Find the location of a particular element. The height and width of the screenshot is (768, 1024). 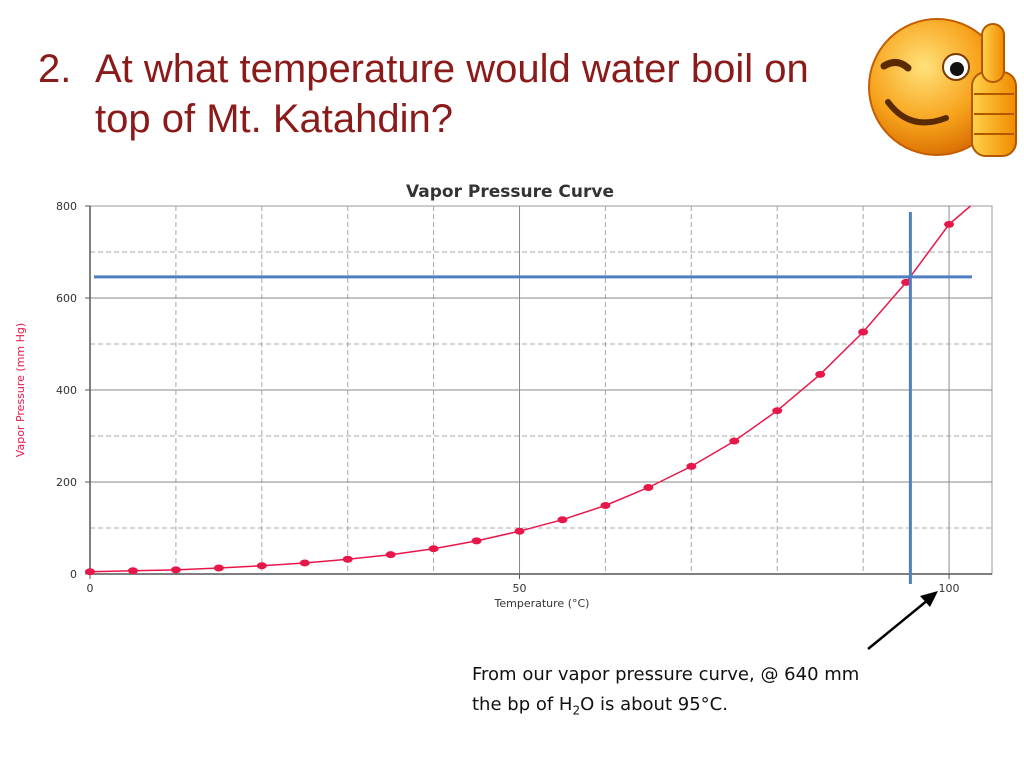

y-tick-label: 400 is located at coordinates (66, 390).